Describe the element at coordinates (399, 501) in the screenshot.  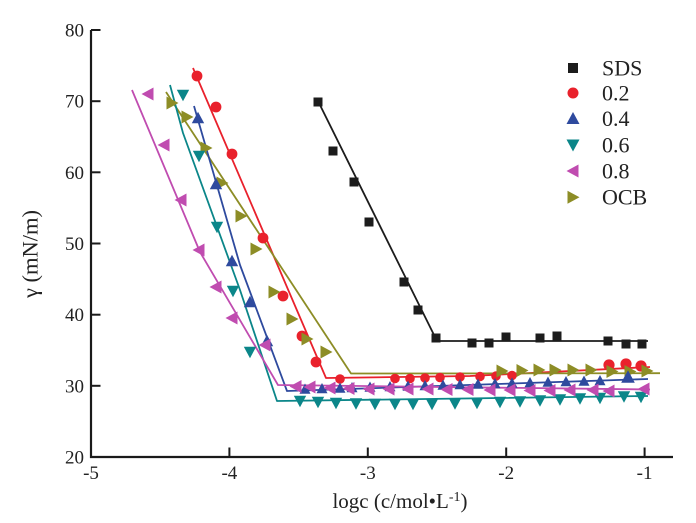
I see `svg-text: logc (c/mol•L-1)` at that location.